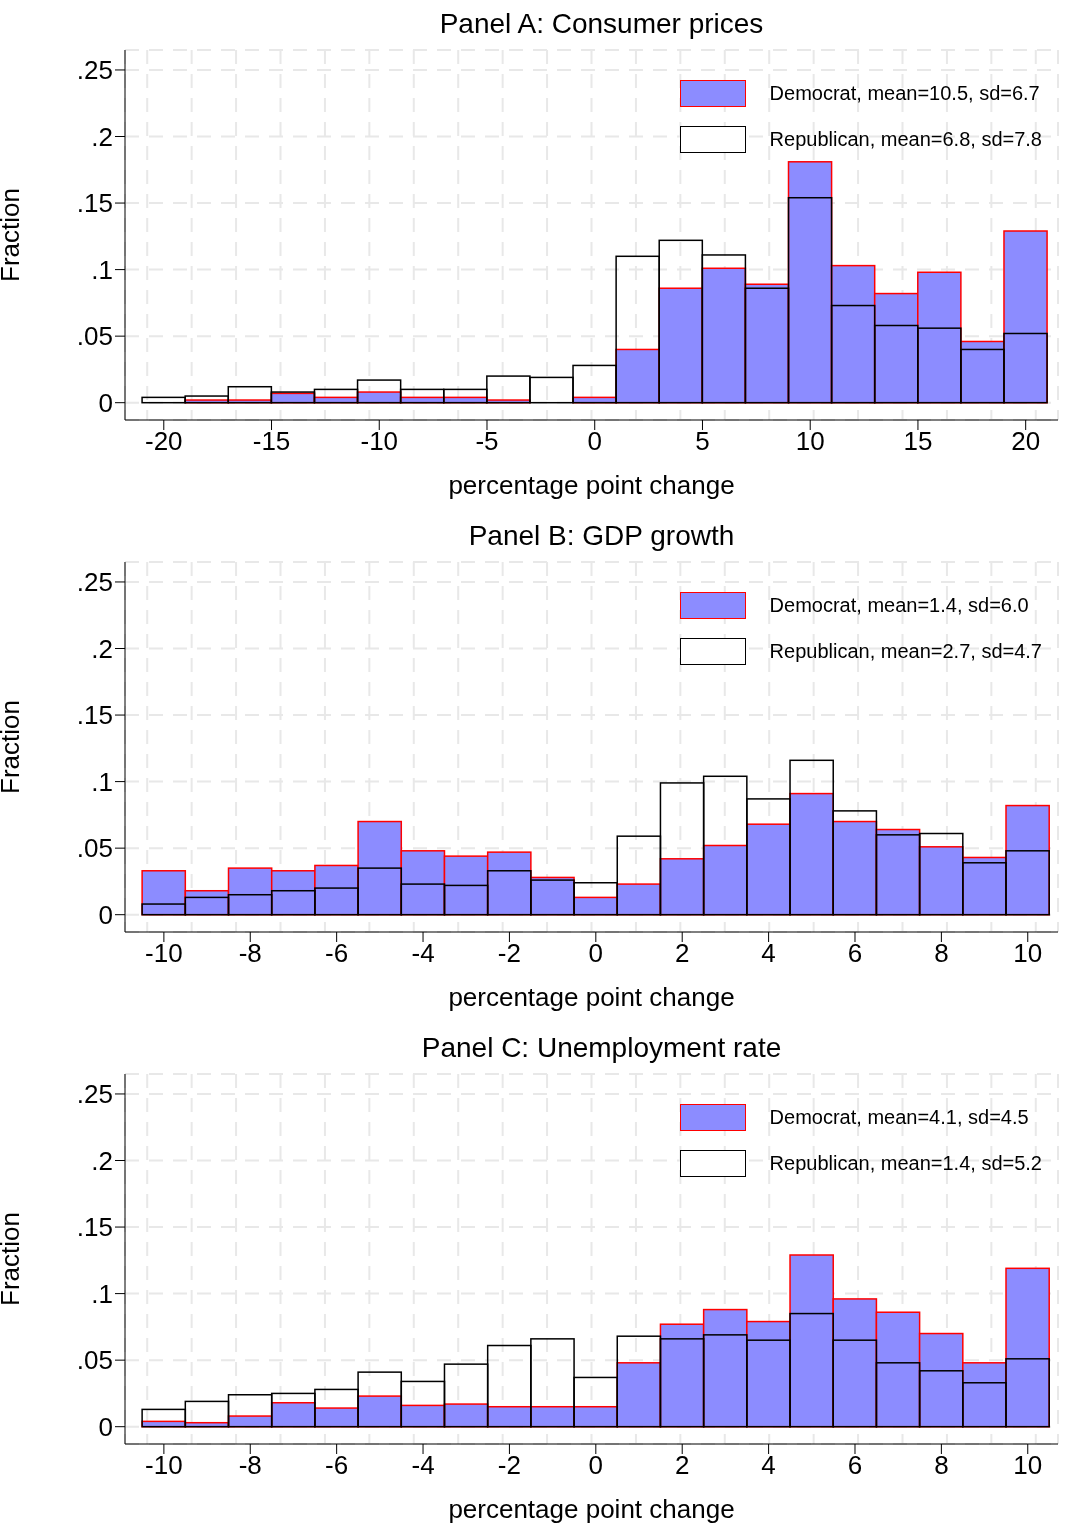 The image size is (1078, 1532). What do you see at coordinates (899, 605) in the screenshot?
I see `legend-label: Democrat, mean=1.4, sd=6.0` at bounding box center [899, 605].